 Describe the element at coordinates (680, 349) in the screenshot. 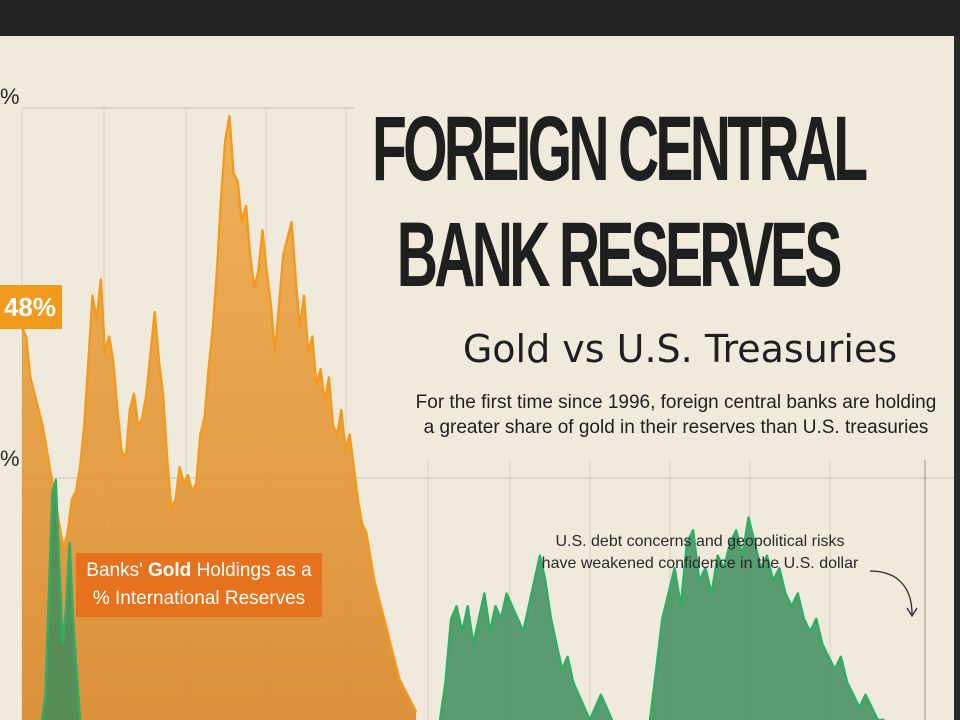

I see `page-subtitle: Gold vs U.S. Treasuries` at that location.